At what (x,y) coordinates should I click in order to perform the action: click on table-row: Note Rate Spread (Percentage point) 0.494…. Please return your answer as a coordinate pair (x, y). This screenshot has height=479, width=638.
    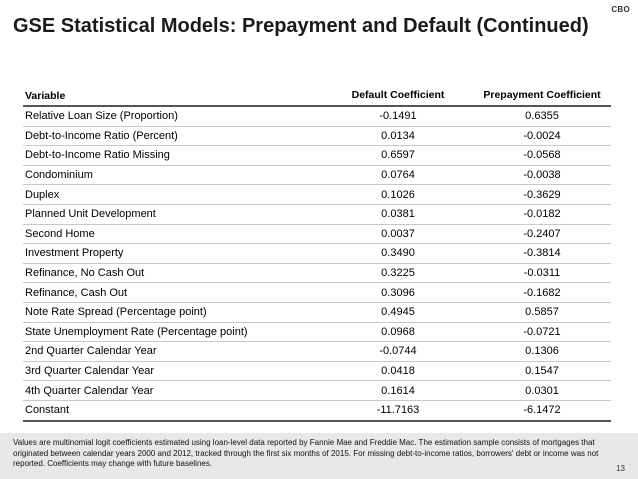
    Looking at the image, I should click on (317, 312).